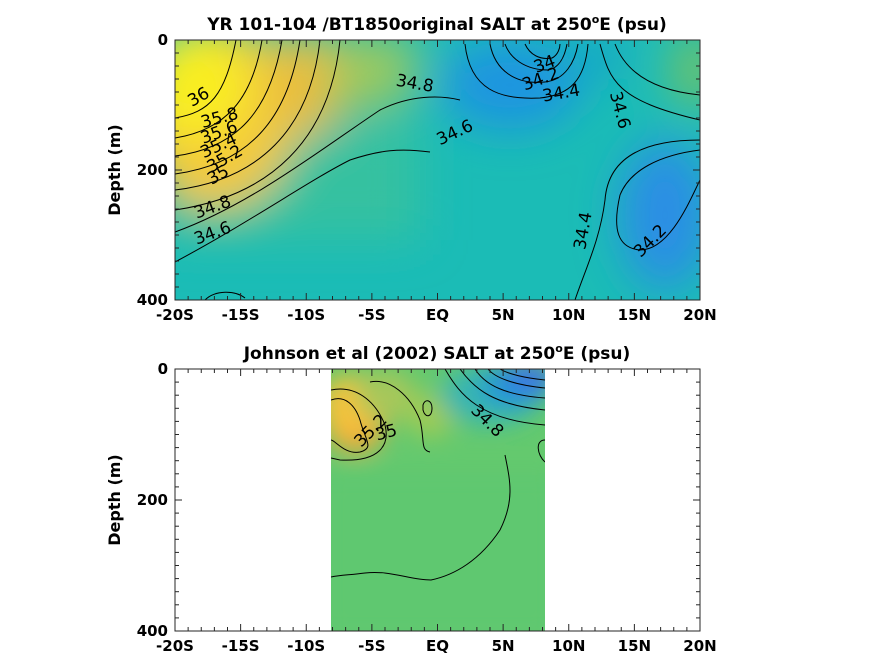 The width and height of the screenshot is (875, 656). What do you see at coordinates (114, 500) in the screenshot?
I see `bottom-y-axis-label: Depth (m)` at bounding box center [114, 500].